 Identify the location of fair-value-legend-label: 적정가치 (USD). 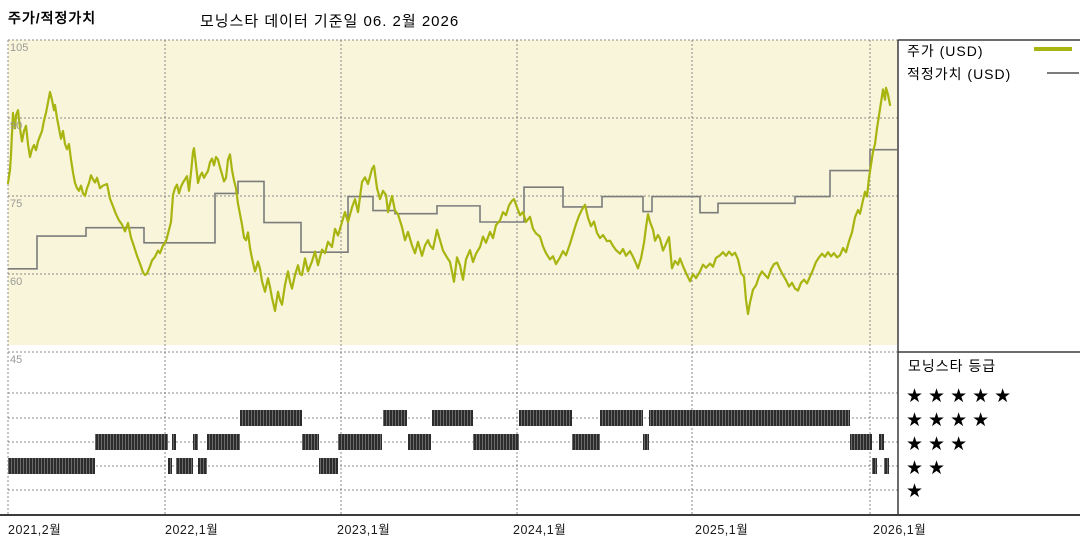
(959, 74).